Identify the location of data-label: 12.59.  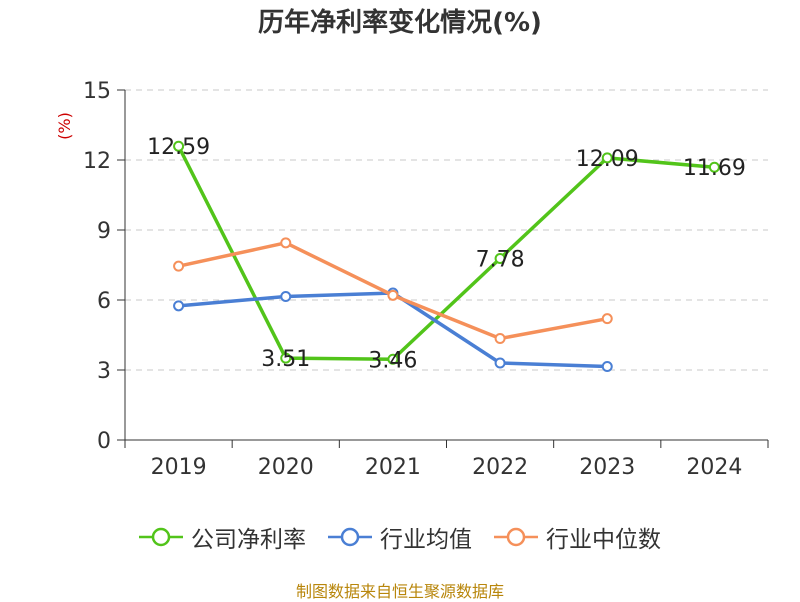
(178, 147).